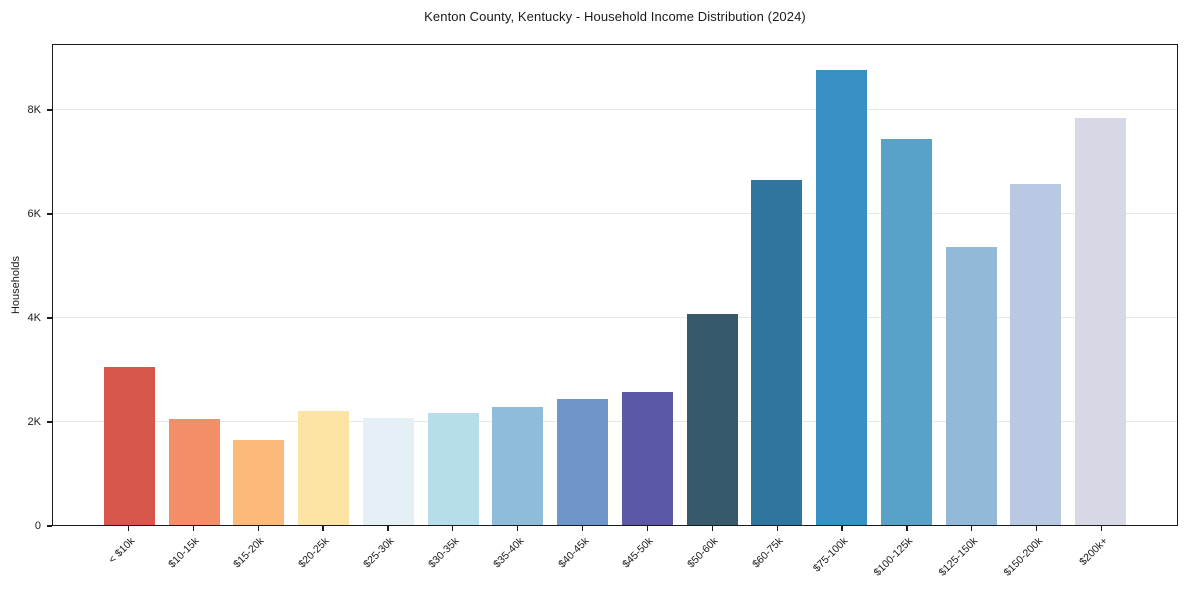 The image size is (1189, 590). I want to click on bar-$15-20k, so click(259, 482).